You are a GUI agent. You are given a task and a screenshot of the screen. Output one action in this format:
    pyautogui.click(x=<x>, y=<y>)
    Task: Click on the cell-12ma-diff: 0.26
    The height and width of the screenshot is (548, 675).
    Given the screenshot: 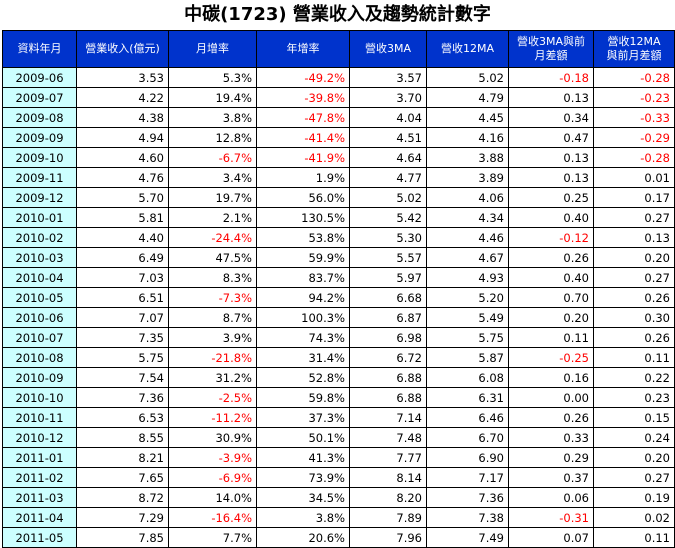 What is the action you would take?
    pyautogui.click(x=634, y=297)
    